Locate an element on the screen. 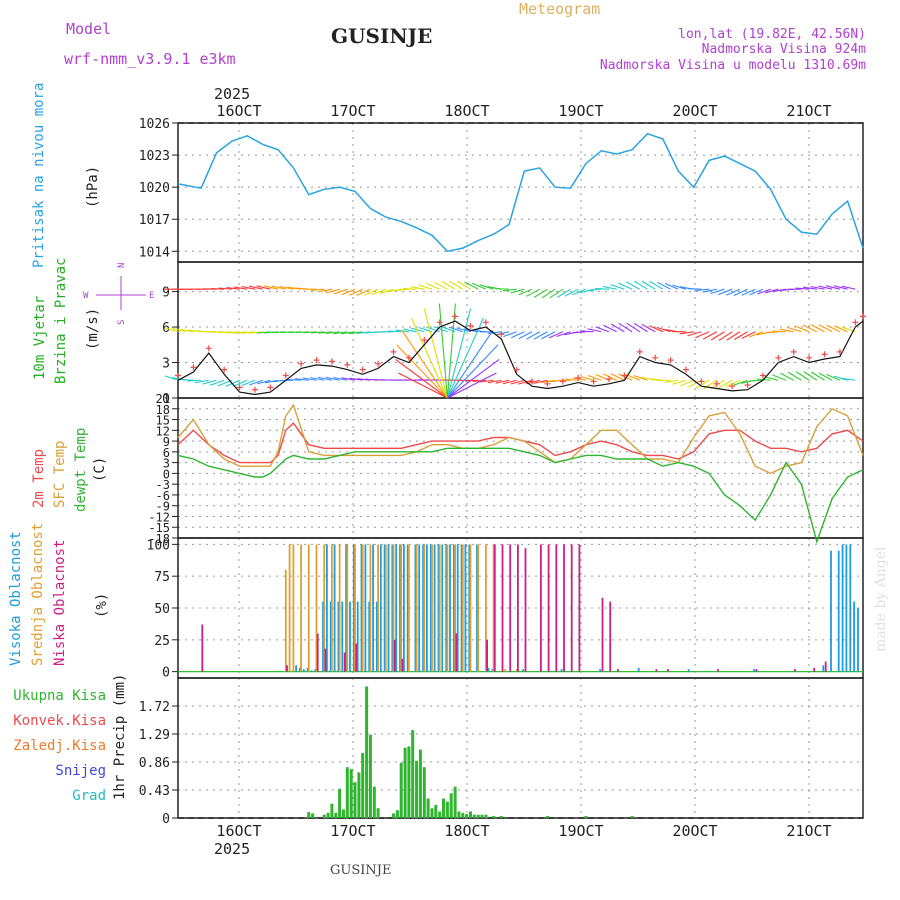 The image size is (900, 900). y-tick-label: 1017 is located at coordinates (154, 220).